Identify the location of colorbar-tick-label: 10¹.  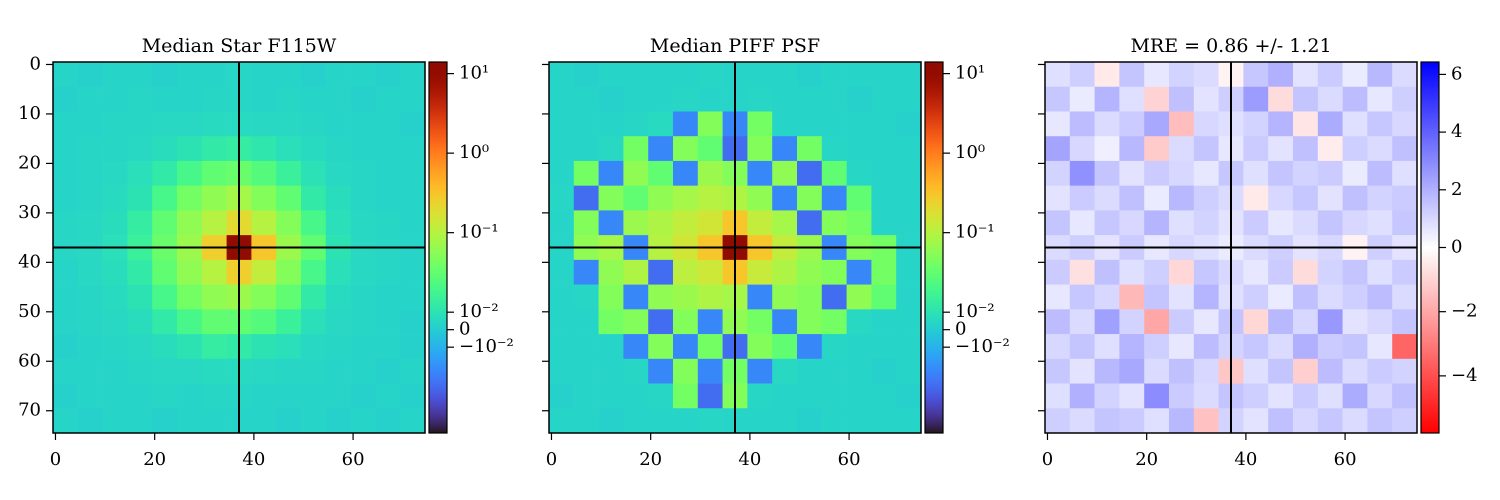
(474, 73).